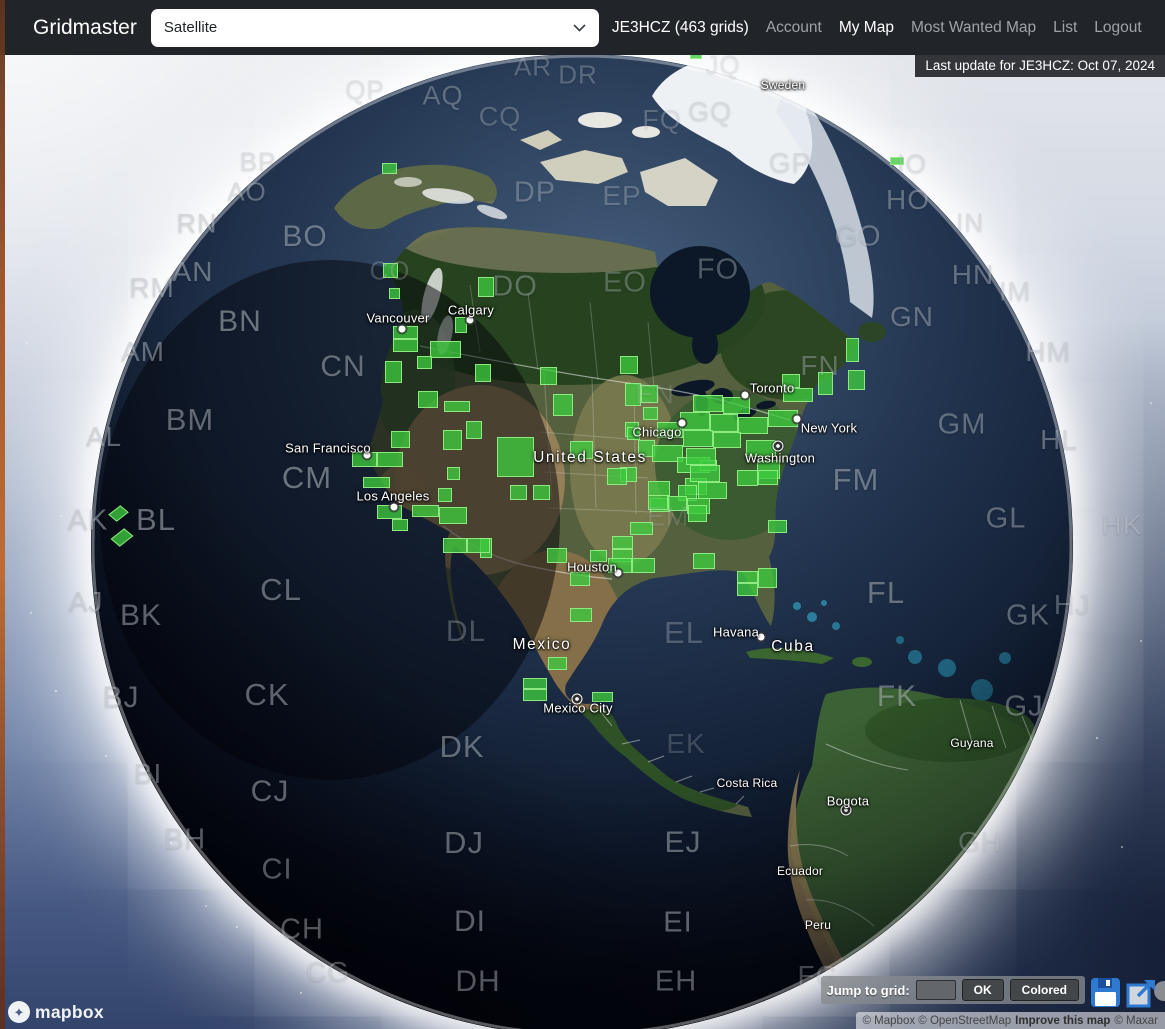 The image size is (1165, 1029). I want to click on grid-field-label: BO, so click(305, 236).